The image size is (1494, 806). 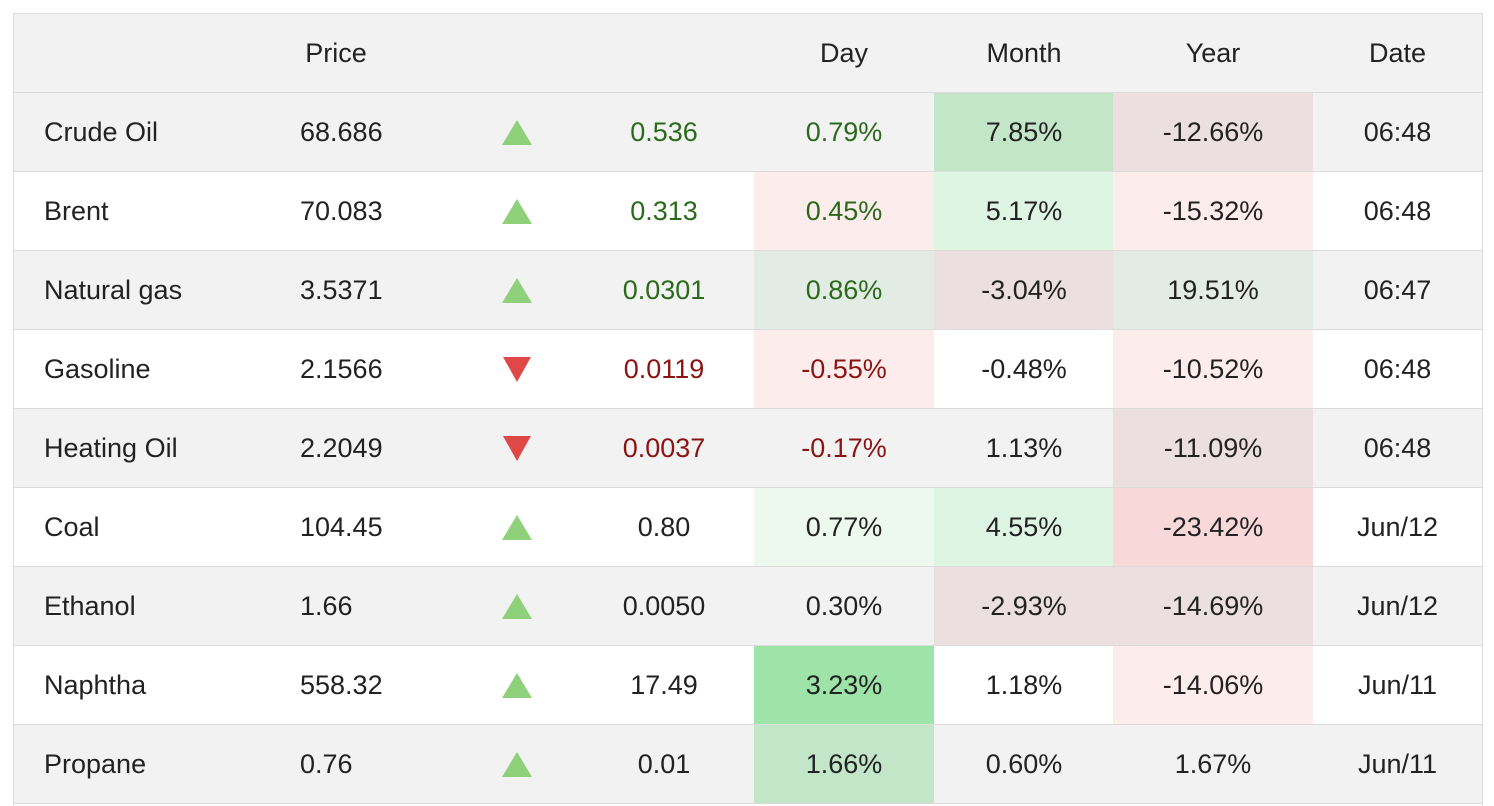 What do you see at coordinates (111, 447) in the screenshot?
I see `commodity-name-link: Heating Oil` at bounding box center [111, 447].